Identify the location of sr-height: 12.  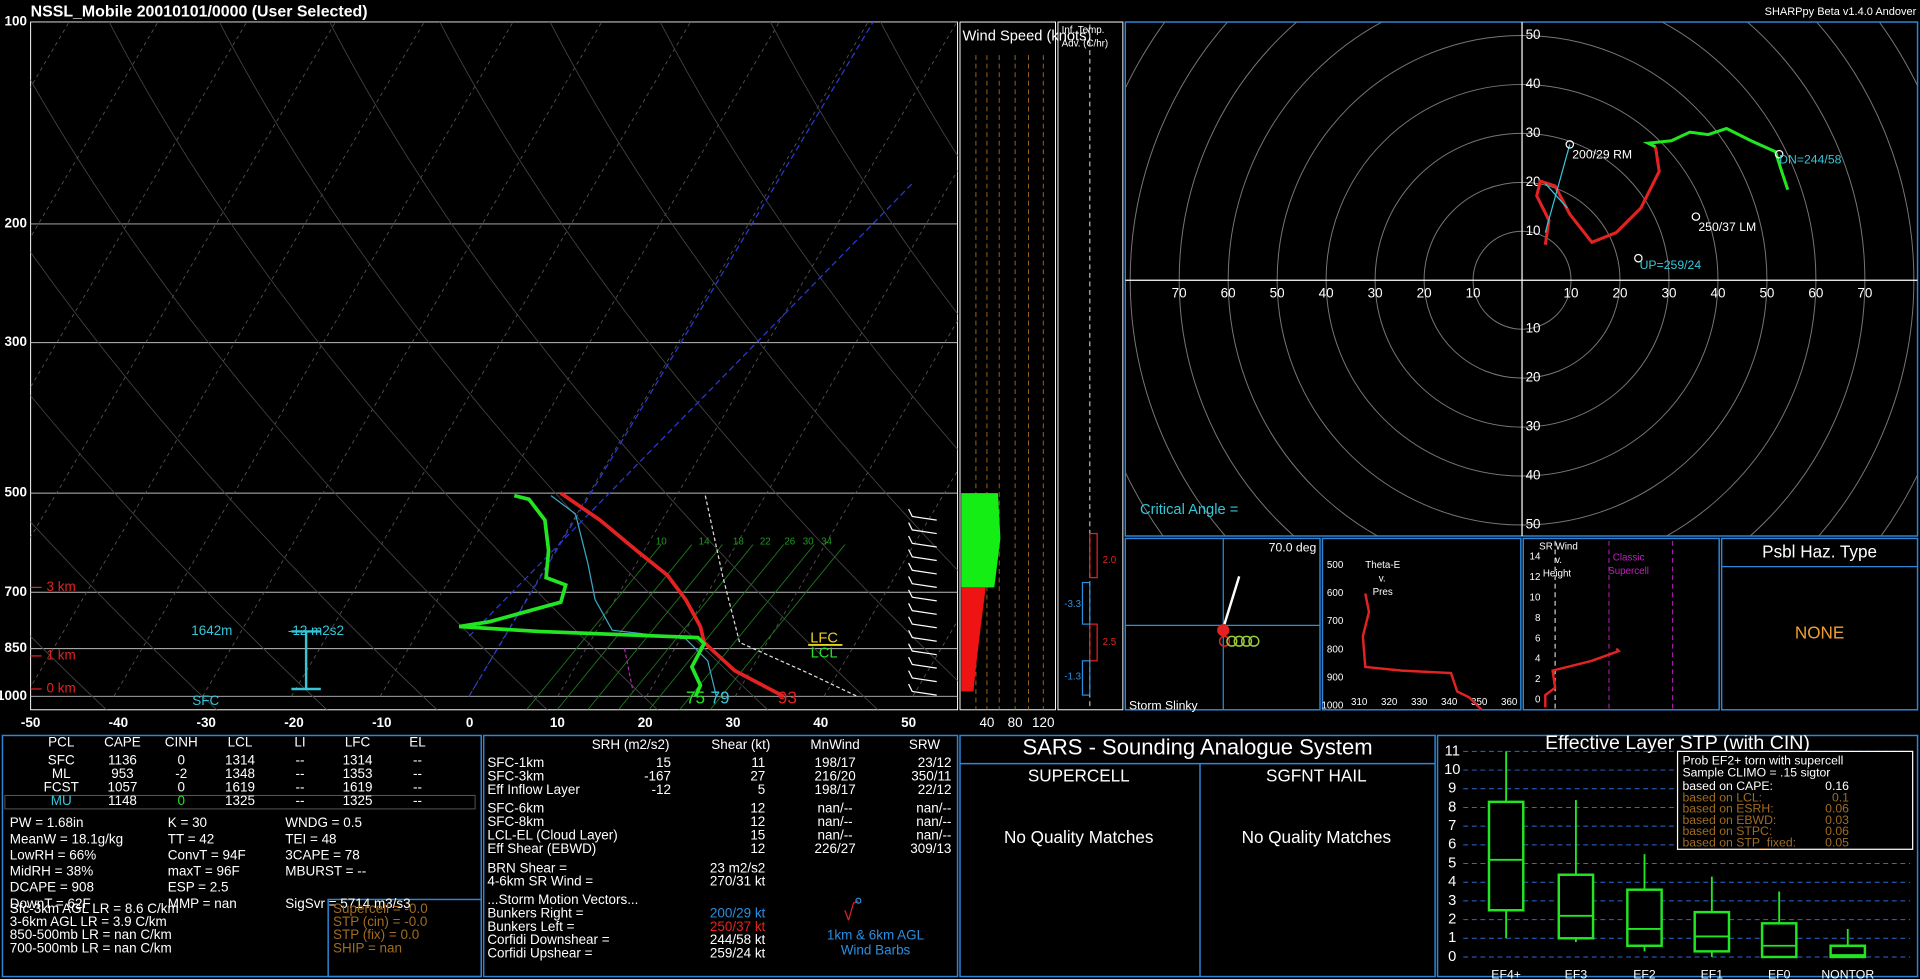
(1535, 577).